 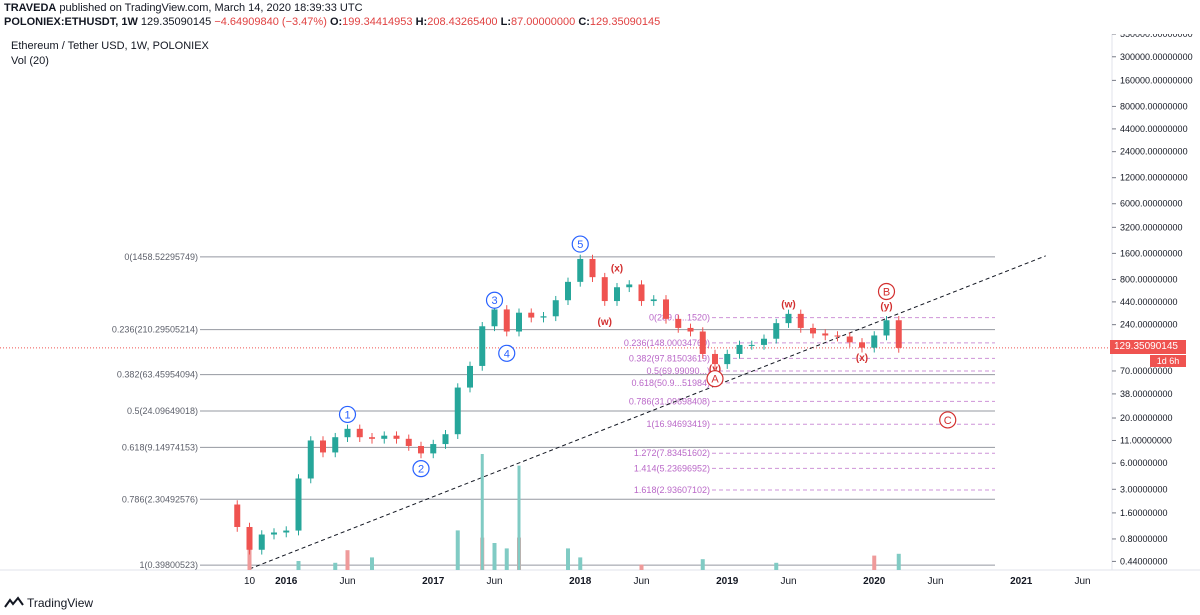 What do you see at coordinates (1144, 539) in the screenshot?
I see `y-tick-label: 0.80000000` at bounding box center [1144, 539].